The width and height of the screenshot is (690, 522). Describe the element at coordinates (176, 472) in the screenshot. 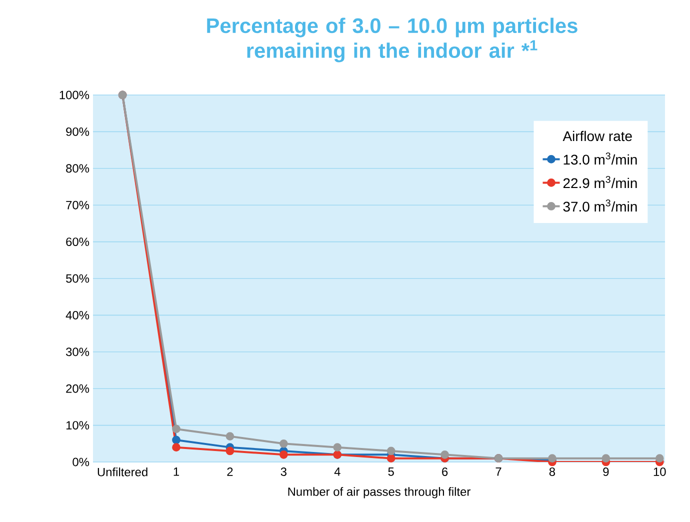

I see `x-tick-label: 1` at that location.